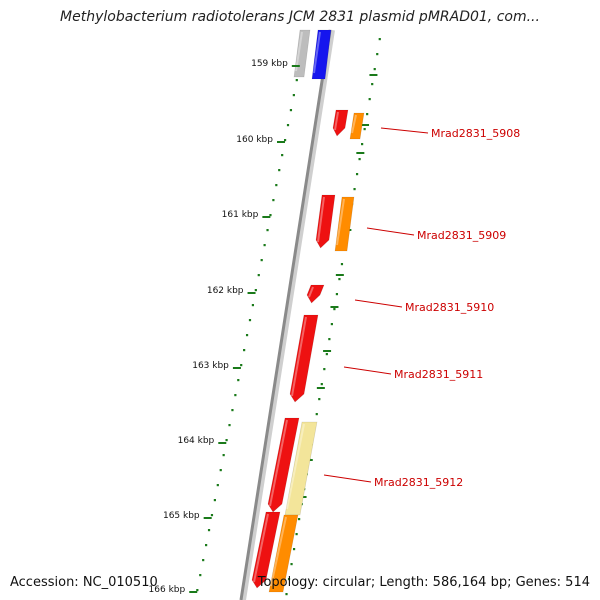 Image resolution: width=600 pixels, height=600 pixels. What do you see at coordinates (167, 590) in the screenshot?
I see `kbp-label: 166 kbp` at bounding box center [167, 590].